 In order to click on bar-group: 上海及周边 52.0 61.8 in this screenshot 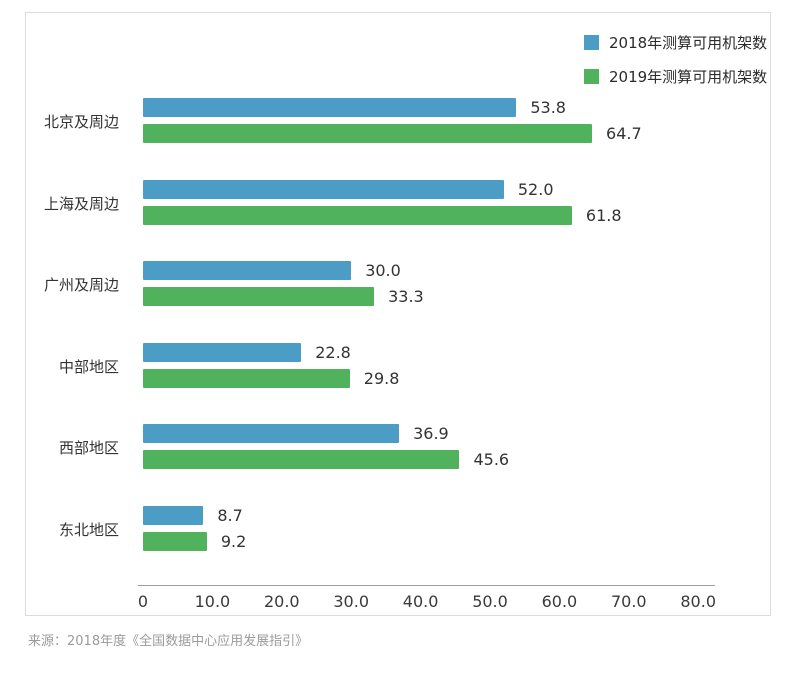, I will do `click(399, 202)`.